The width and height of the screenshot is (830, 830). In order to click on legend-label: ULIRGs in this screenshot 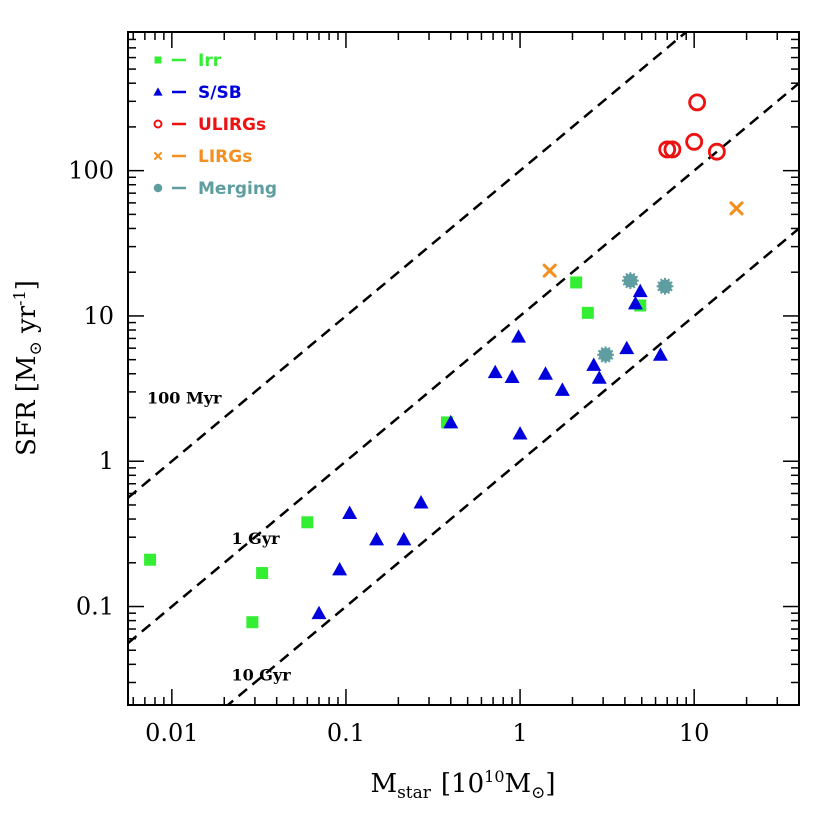, I will do `click(232, 125)`.